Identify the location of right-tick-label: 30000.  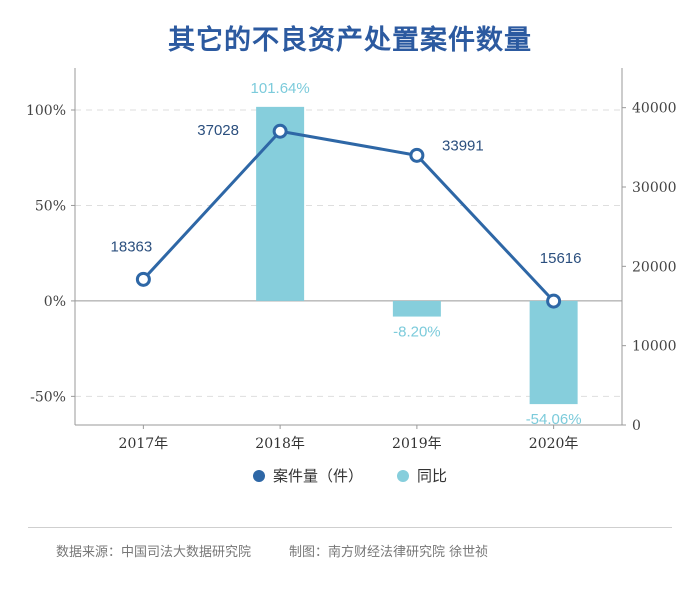
(654, 188).